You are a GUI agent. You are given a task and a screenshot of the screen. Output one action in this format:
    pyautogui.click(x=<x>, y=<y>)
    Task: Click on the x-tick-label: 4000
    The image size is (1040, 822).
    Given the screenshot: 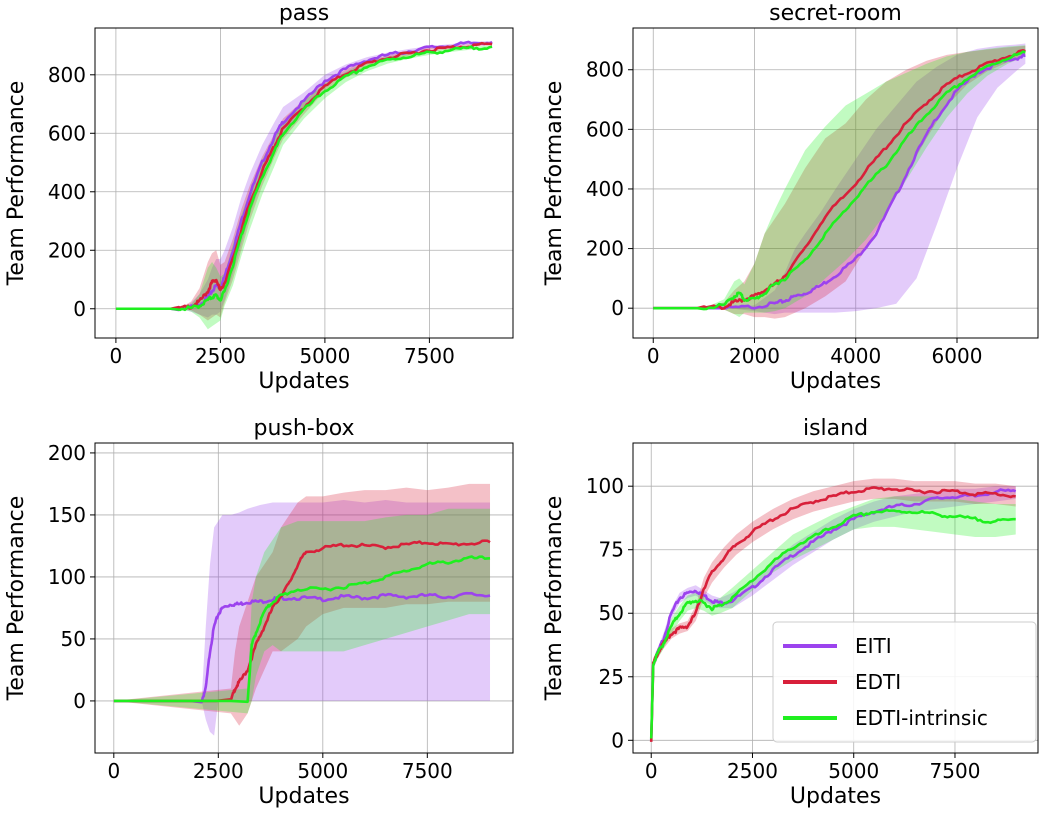 What is the action you would take?
    pyautogui.click(x=855, y=356)
    